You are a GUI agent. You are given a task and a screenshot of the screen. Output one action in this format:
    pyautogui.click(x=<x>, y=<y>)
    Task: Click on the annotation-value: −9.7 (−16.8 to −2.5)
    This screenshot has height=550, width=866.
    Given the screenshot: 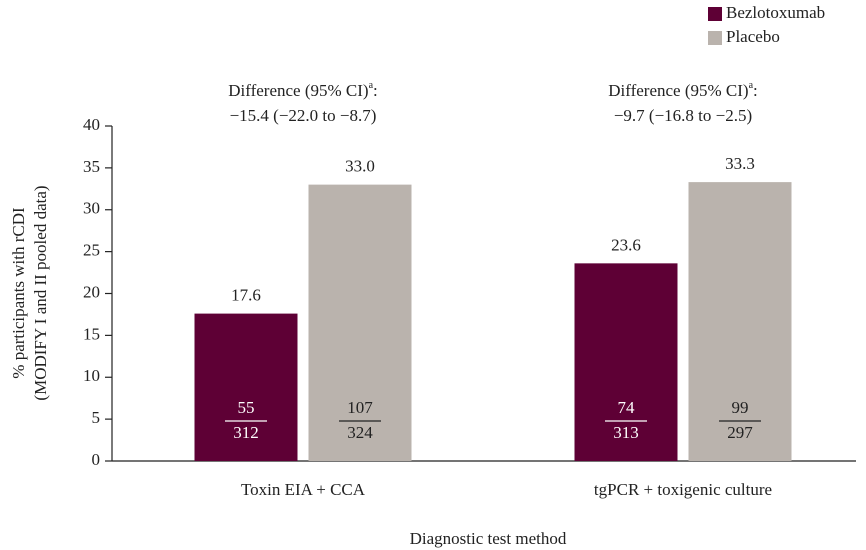 What is the action you would take?
    pyautogui.click(x=683, y=115)
    